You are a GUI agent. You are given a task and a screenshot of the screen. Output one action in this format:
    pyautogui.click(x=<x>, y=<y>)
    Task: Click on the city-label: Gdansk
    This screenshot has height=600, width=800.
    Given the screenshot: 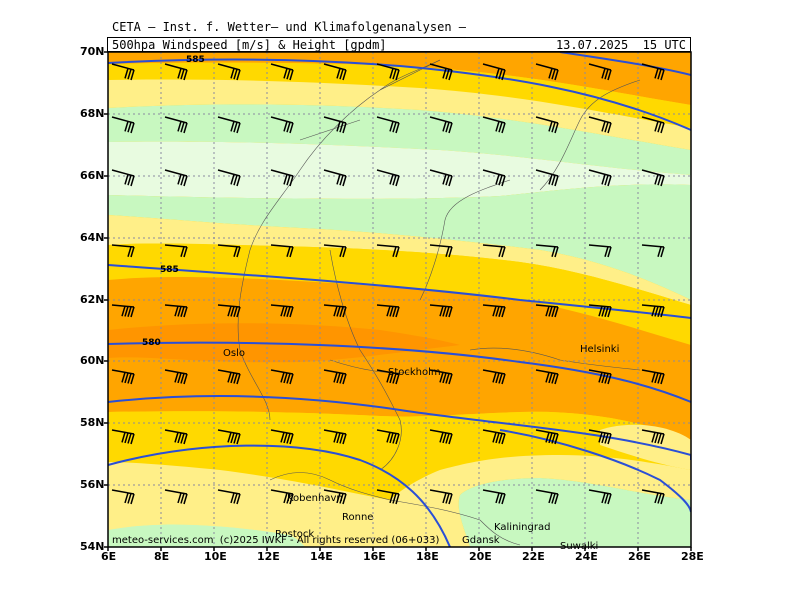 What is the action you would take?
    pyautogui.click(x=481, y=540)
    